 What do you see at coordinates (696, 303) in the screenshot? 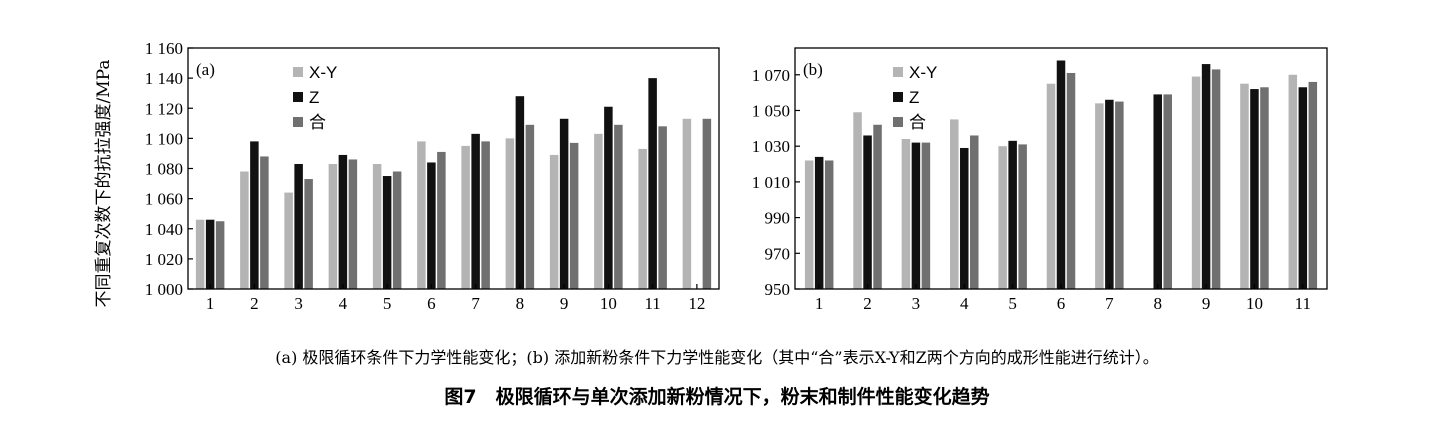
I see `x-tick-label-12: 12` at bounding box center [696, 303].